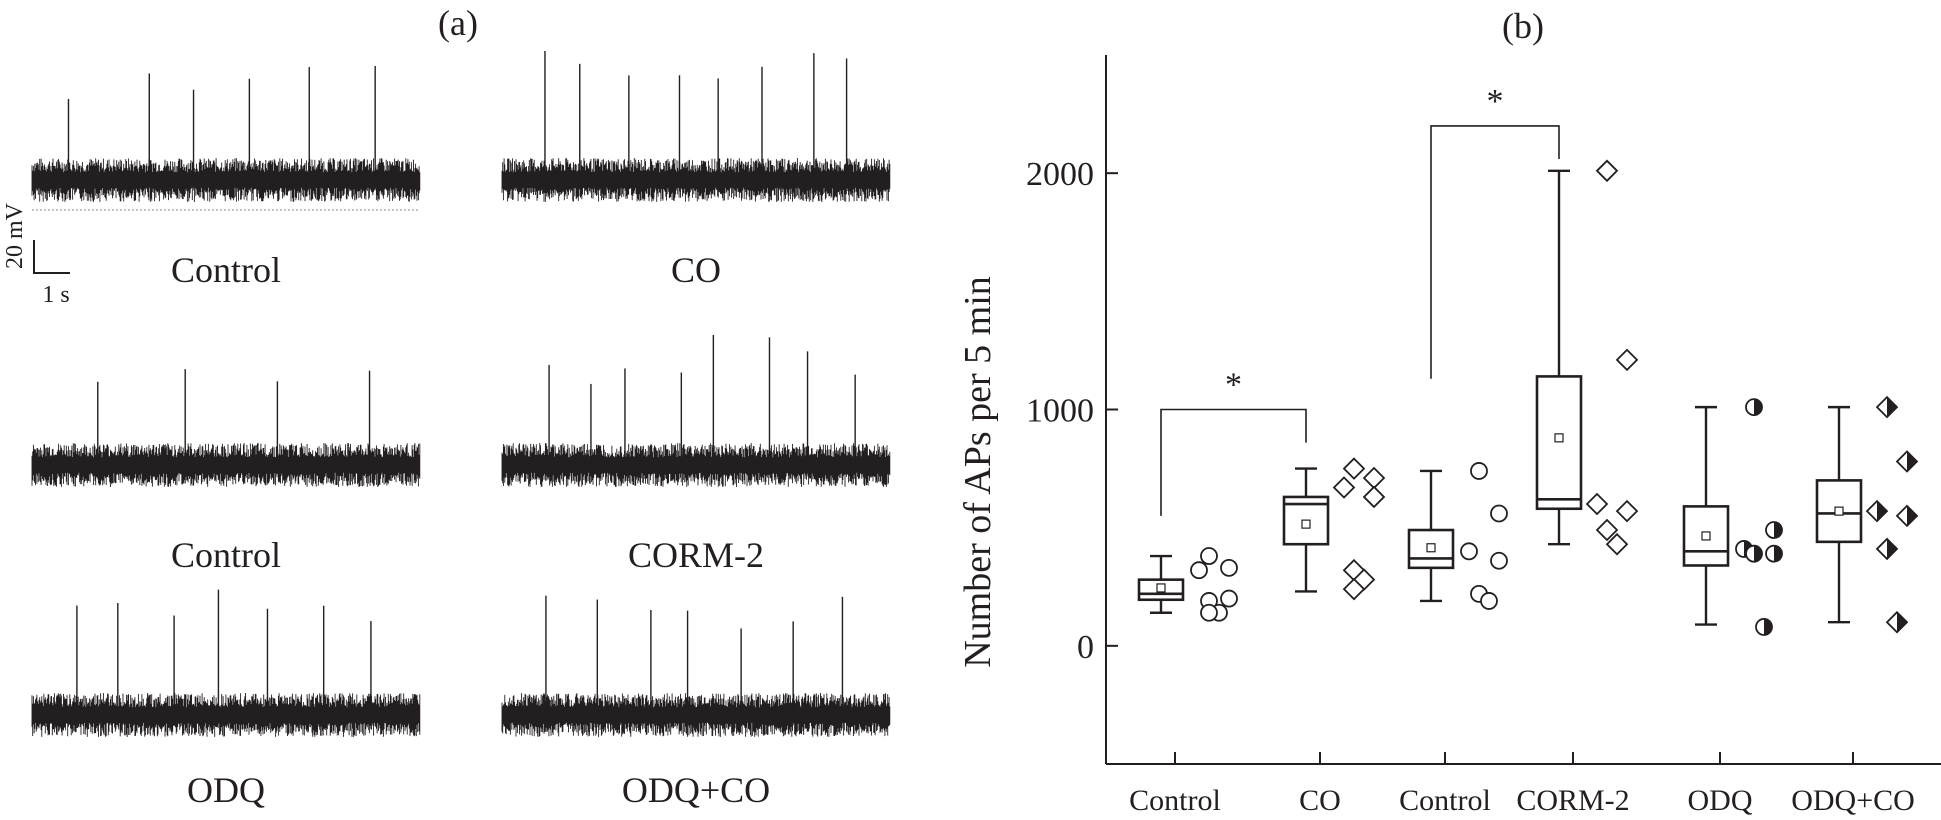 The image size is (1941, 820). I want to click on trace-3: Control, so click(226, 472).